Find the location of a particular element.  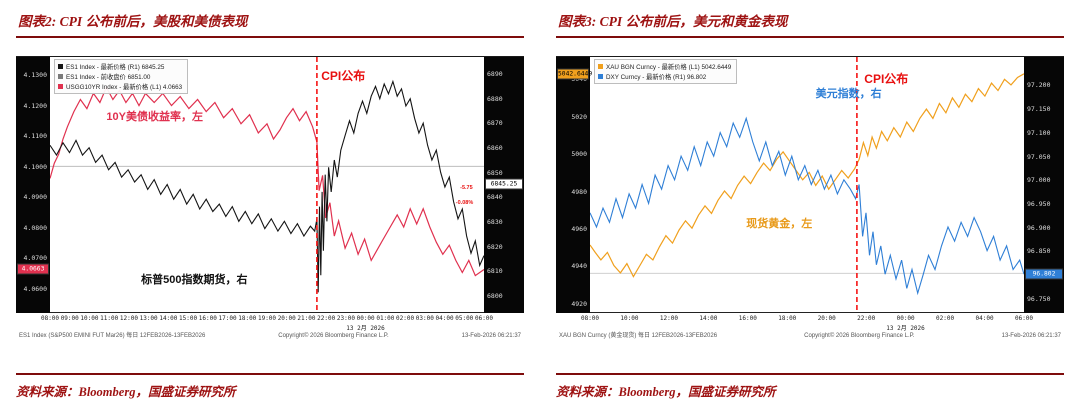

source-block: 资料来源：Bloomberg，国盛证券研究所 is located at coordinates (810, 386).